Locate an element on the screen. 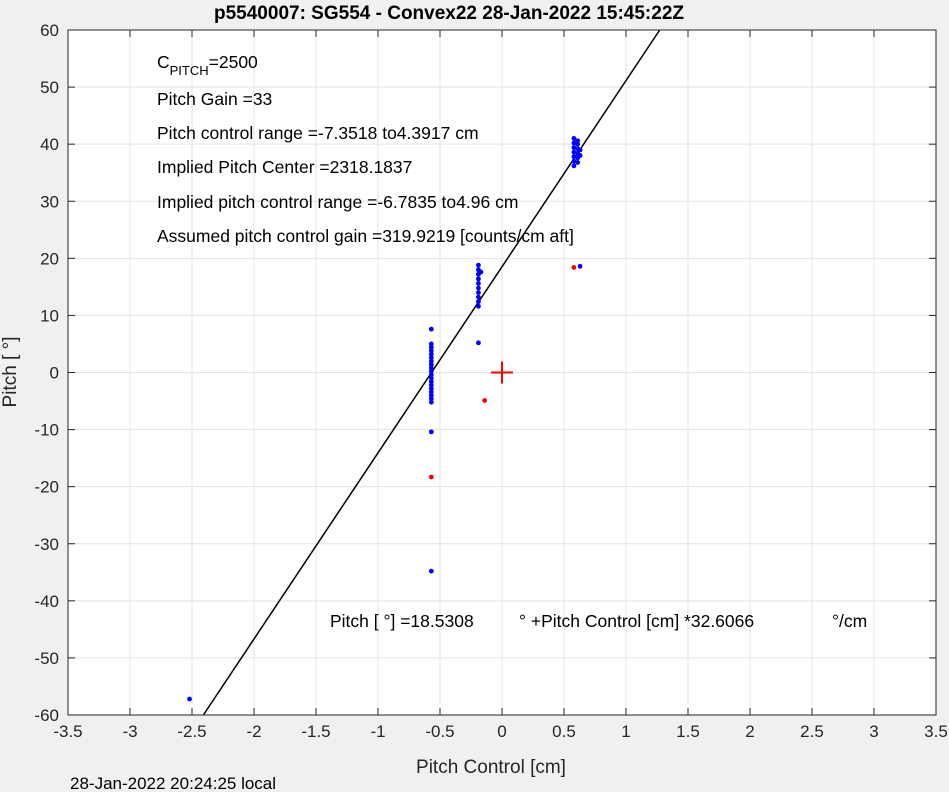 This screenshot has height=792, width=949. center-marker-group is located at coordinates (502, 372).